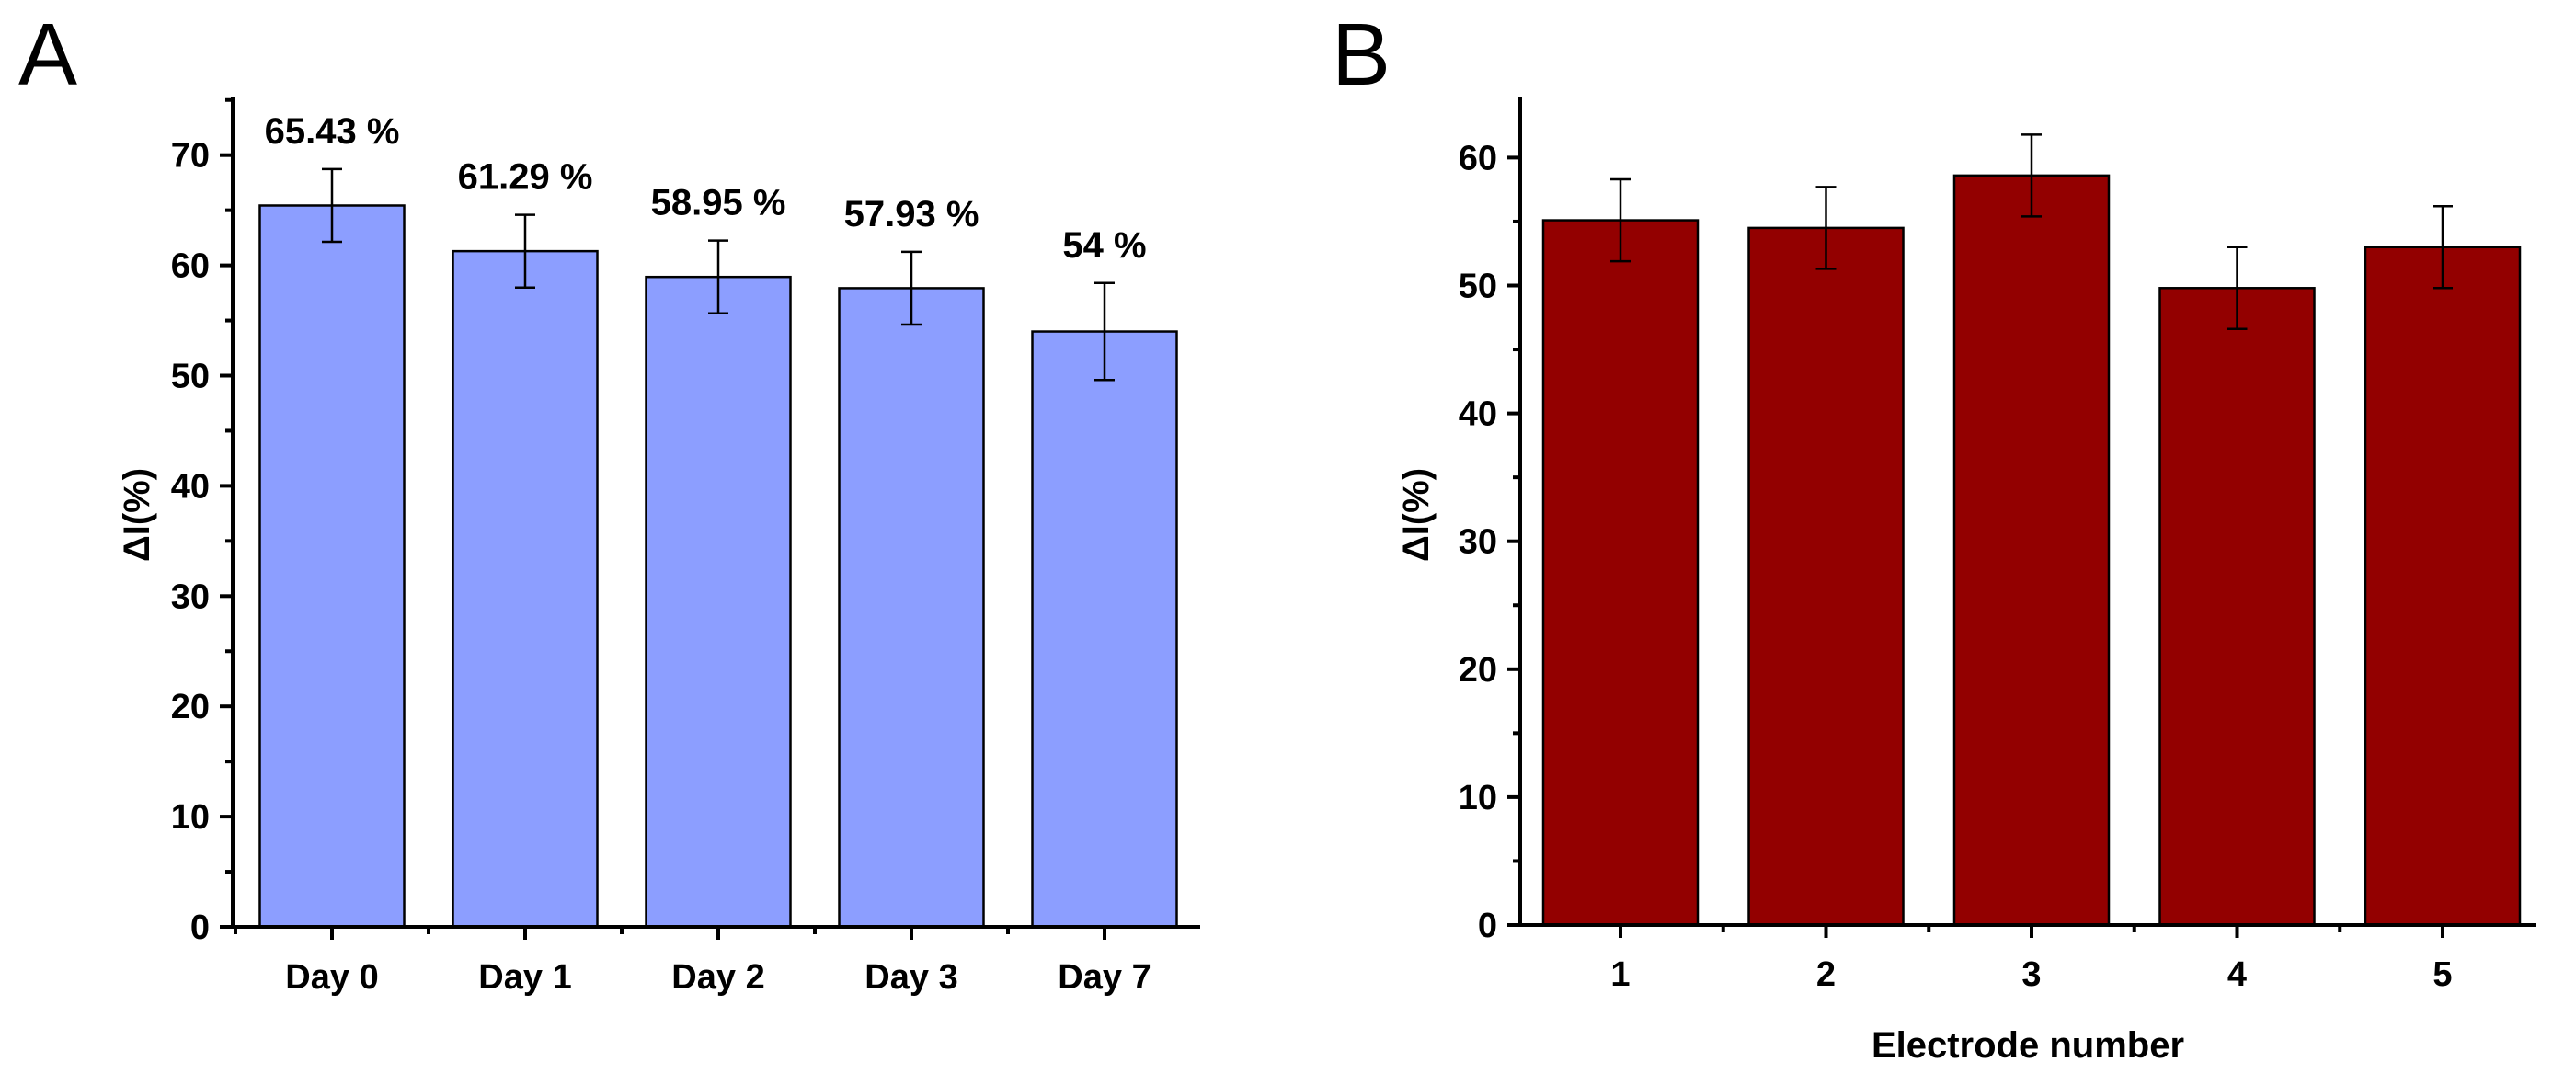 The height and width of the screenshot is (1085, 2576). What do you see at coordinates (1478, 670) in the screenshot?
I see `panel-b-y-tick-label: 20` at bounding box center [1478, 670].